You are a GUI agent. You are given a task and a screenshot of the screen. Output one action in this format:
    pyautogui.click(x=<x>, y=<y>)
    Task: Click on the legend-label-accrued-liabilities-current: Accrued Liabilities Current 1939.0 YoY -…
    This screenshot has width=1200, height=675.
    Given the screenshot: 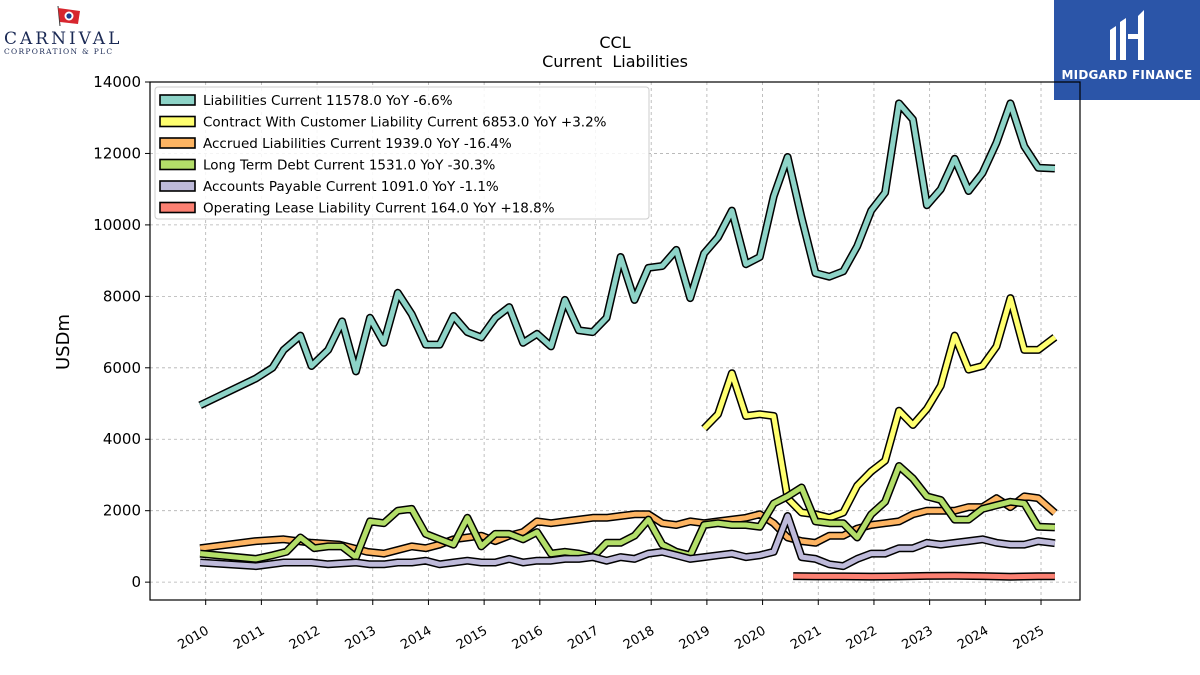 What is the action you would take?
    pyautogui.click(x=357, y=144)
    